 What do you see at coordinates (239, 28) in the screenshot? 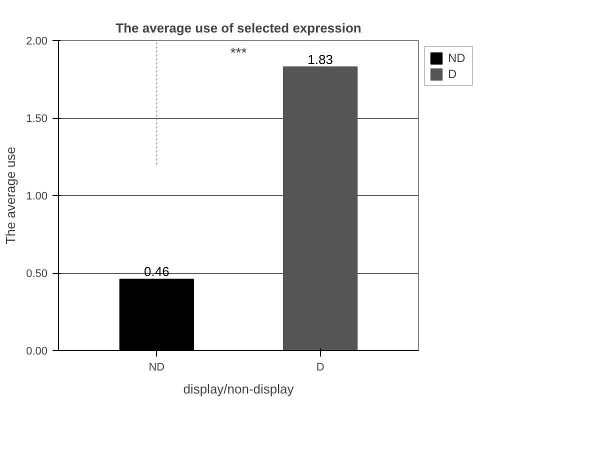
I see `chart-title: The average use of selected expression` at bounding box center [239, 28].